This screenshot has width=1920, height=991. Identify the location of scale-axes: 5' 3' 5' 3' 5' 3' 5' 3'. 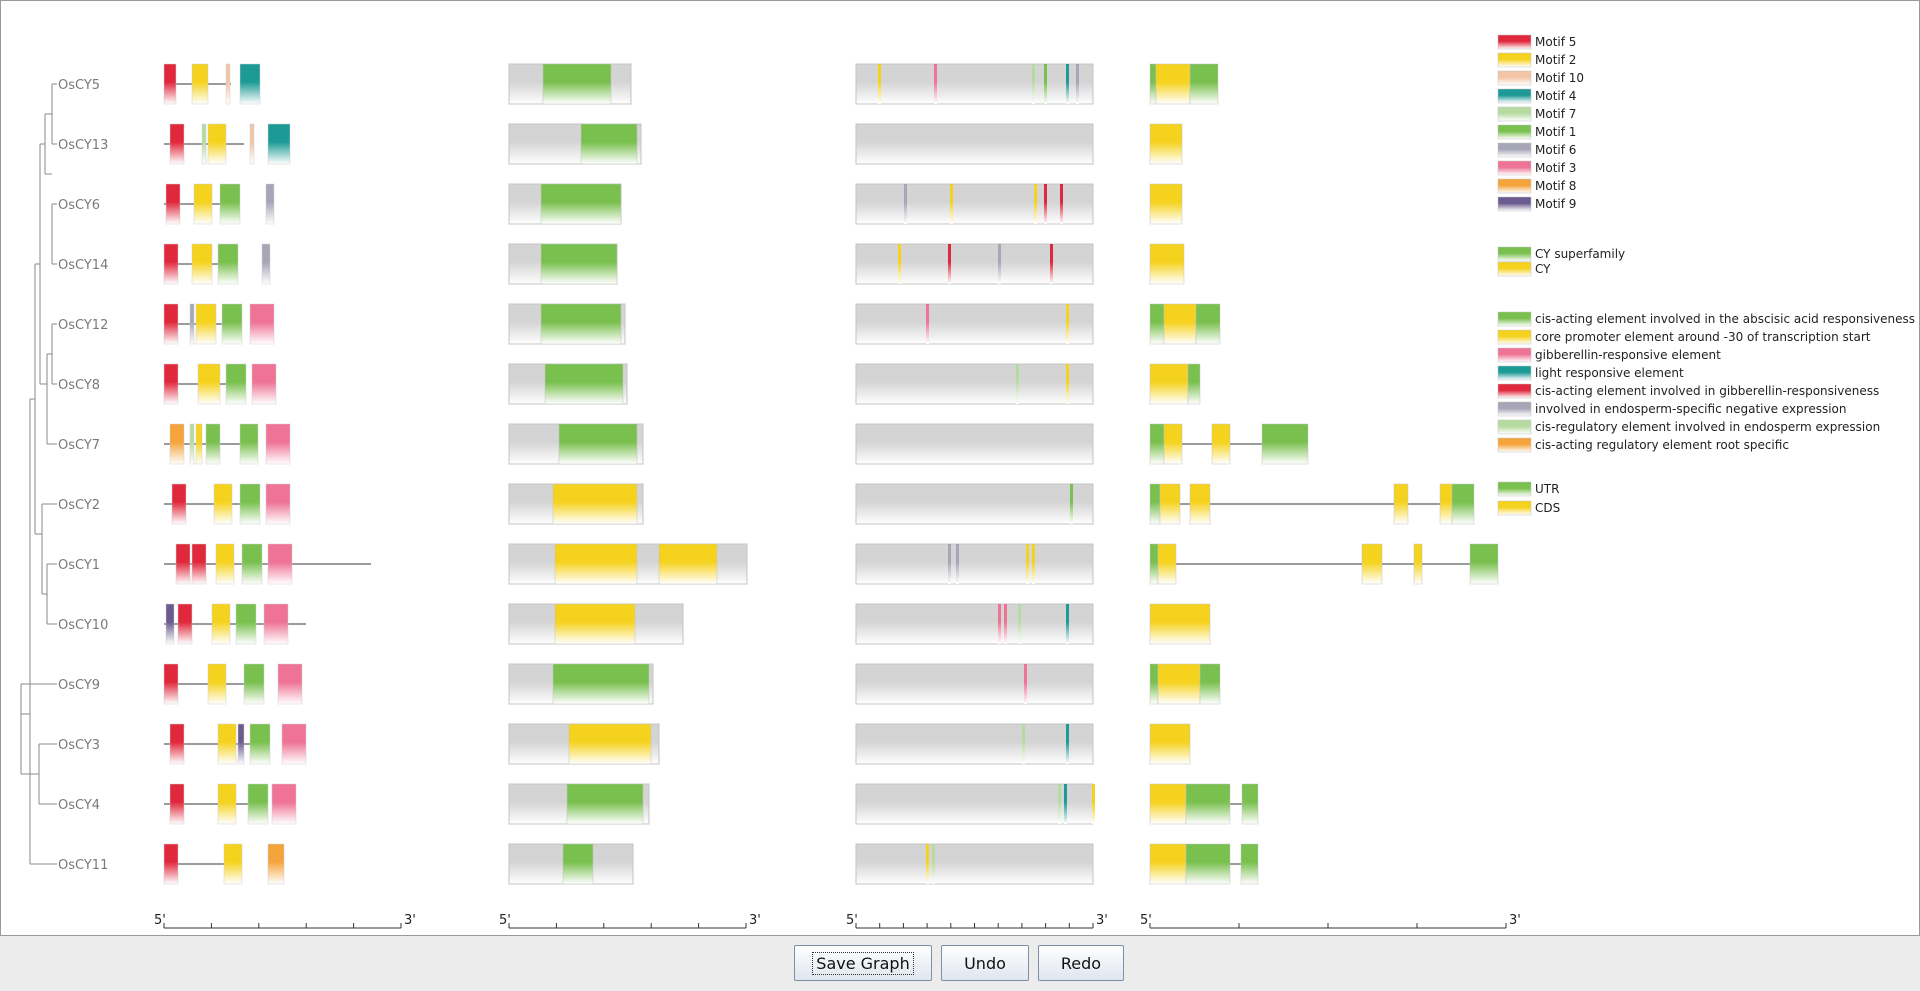
(837, 921).